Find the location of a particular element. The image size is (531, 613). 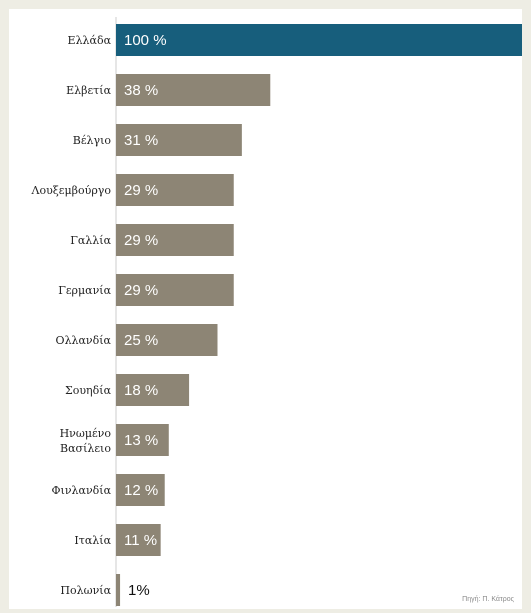

category-label: Ελβετία is located at coordinates (88, 90).